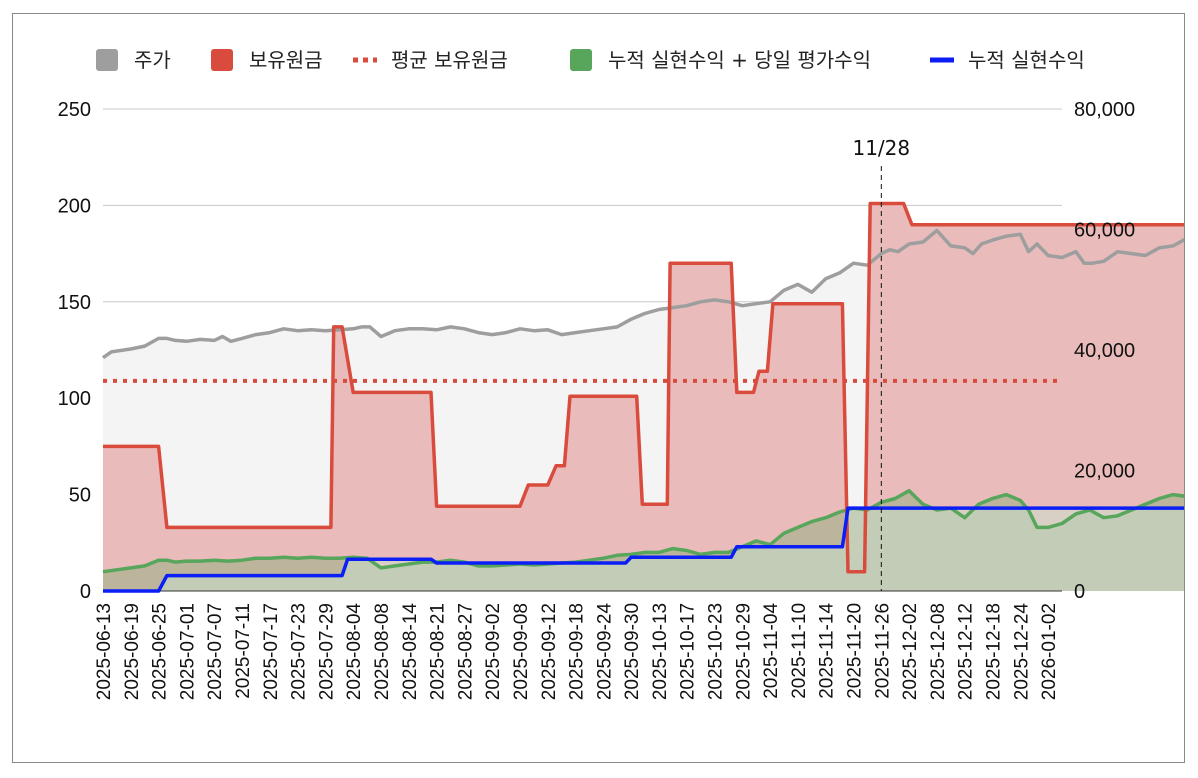 The width and height of the screenshot is (1198, 778). Describe the element at coordinates (160, 651) in the screenshot. I see `x-tick-label: 2025-06-25` at that location.